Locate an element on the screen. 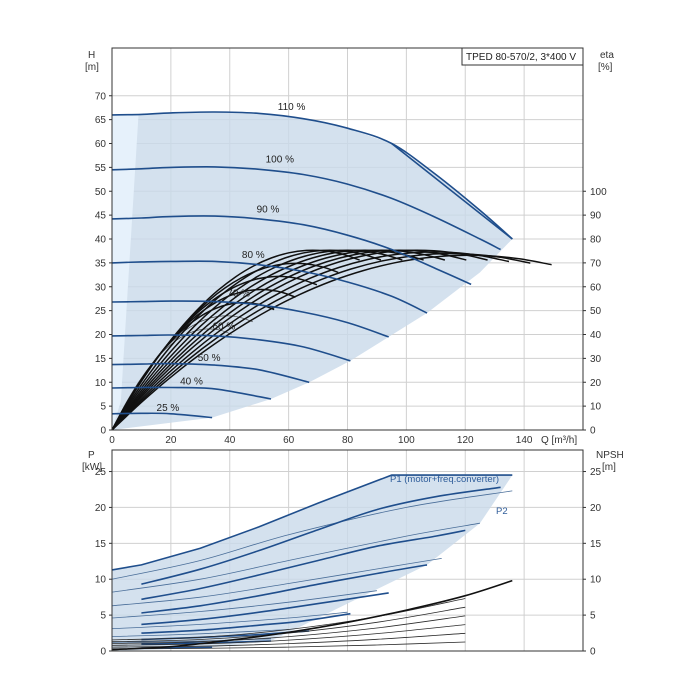  power-axis-unit: [kW] is located at coordinates (92, 467).